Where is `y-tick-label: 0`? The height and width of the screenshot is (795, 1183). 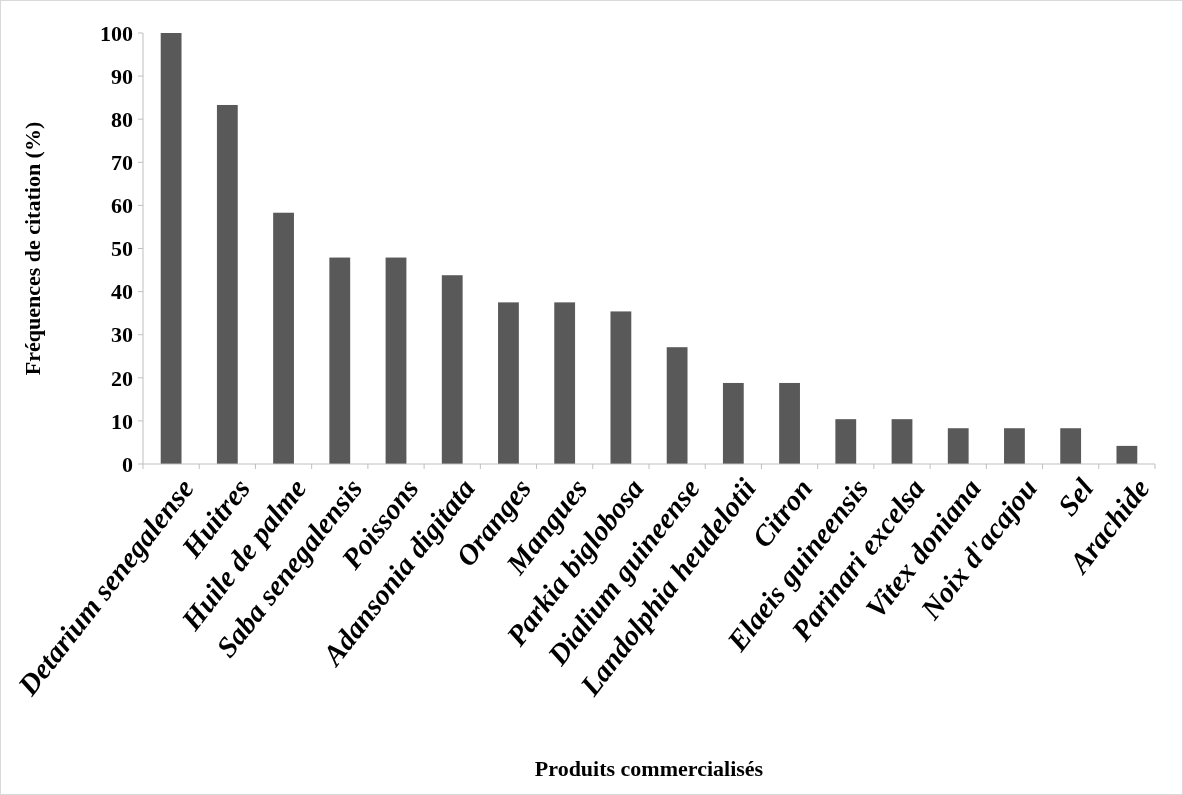 y-tick-label: 0 is located at coordinates (127, 464).